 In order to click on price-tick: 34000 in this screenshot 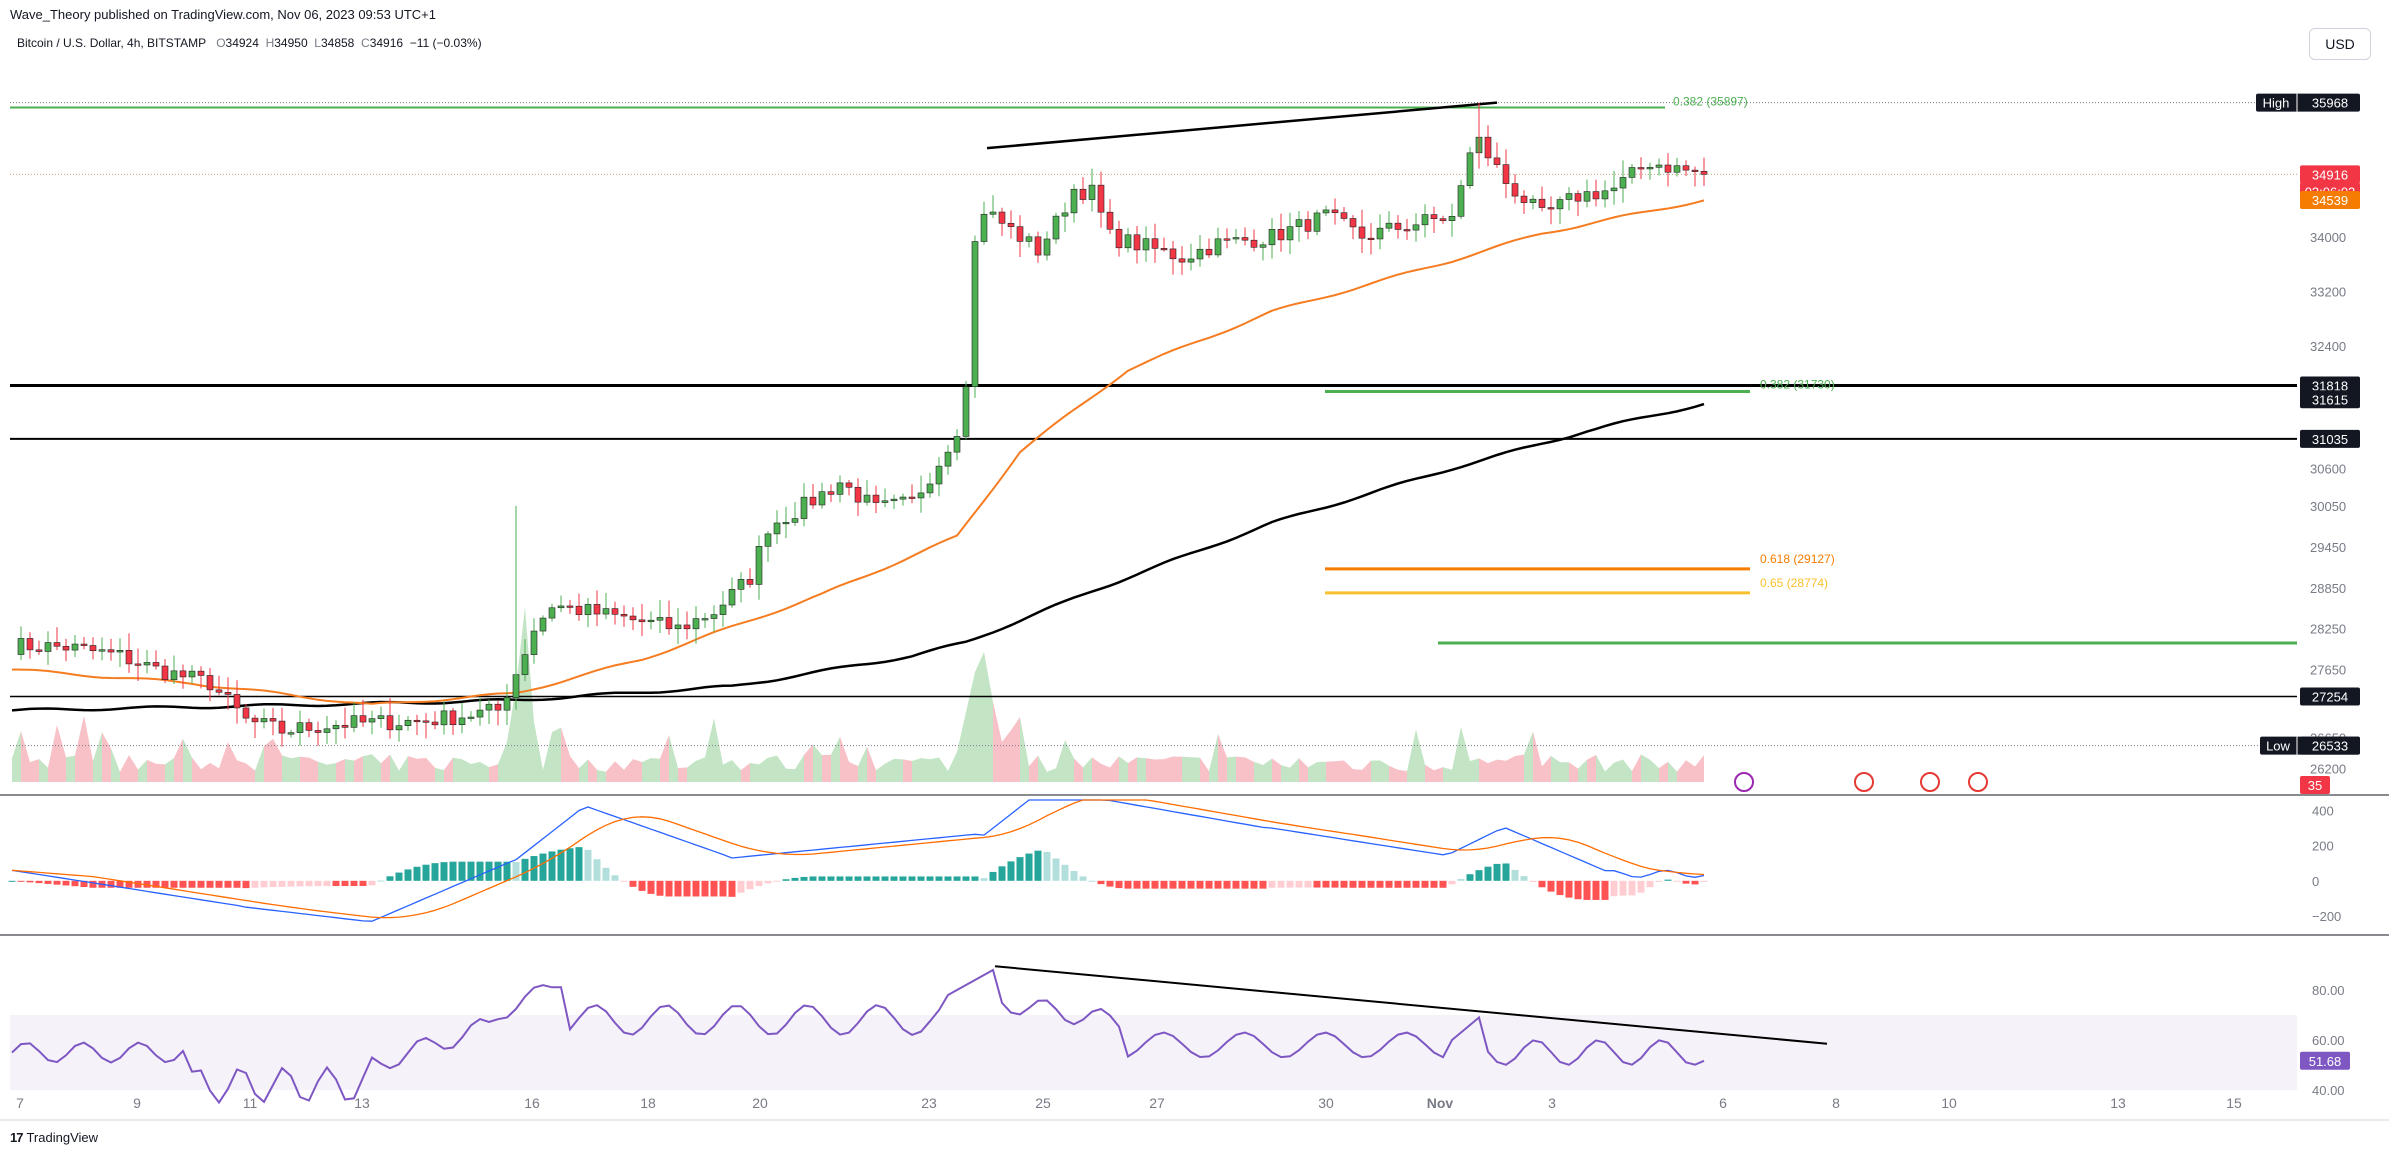, I will do `click(2328, 237)`.